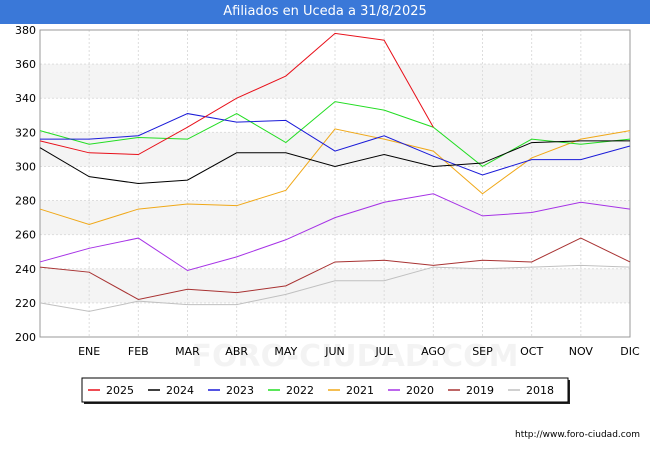 This screenshot has width=650, height=450. I want to click on legend-label-2022: 2022, so click(300, 390).